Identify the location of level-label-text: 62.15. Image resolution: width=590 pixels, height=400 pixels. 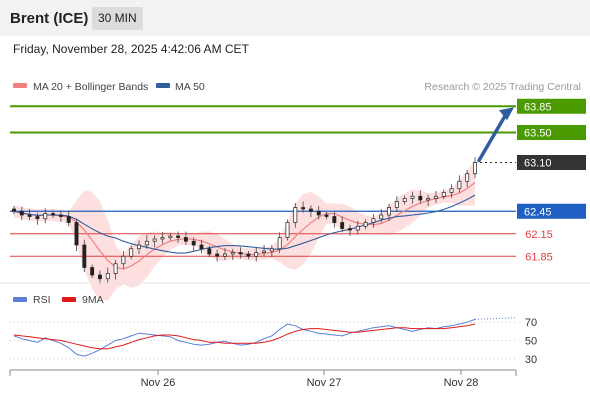
(539, 235).